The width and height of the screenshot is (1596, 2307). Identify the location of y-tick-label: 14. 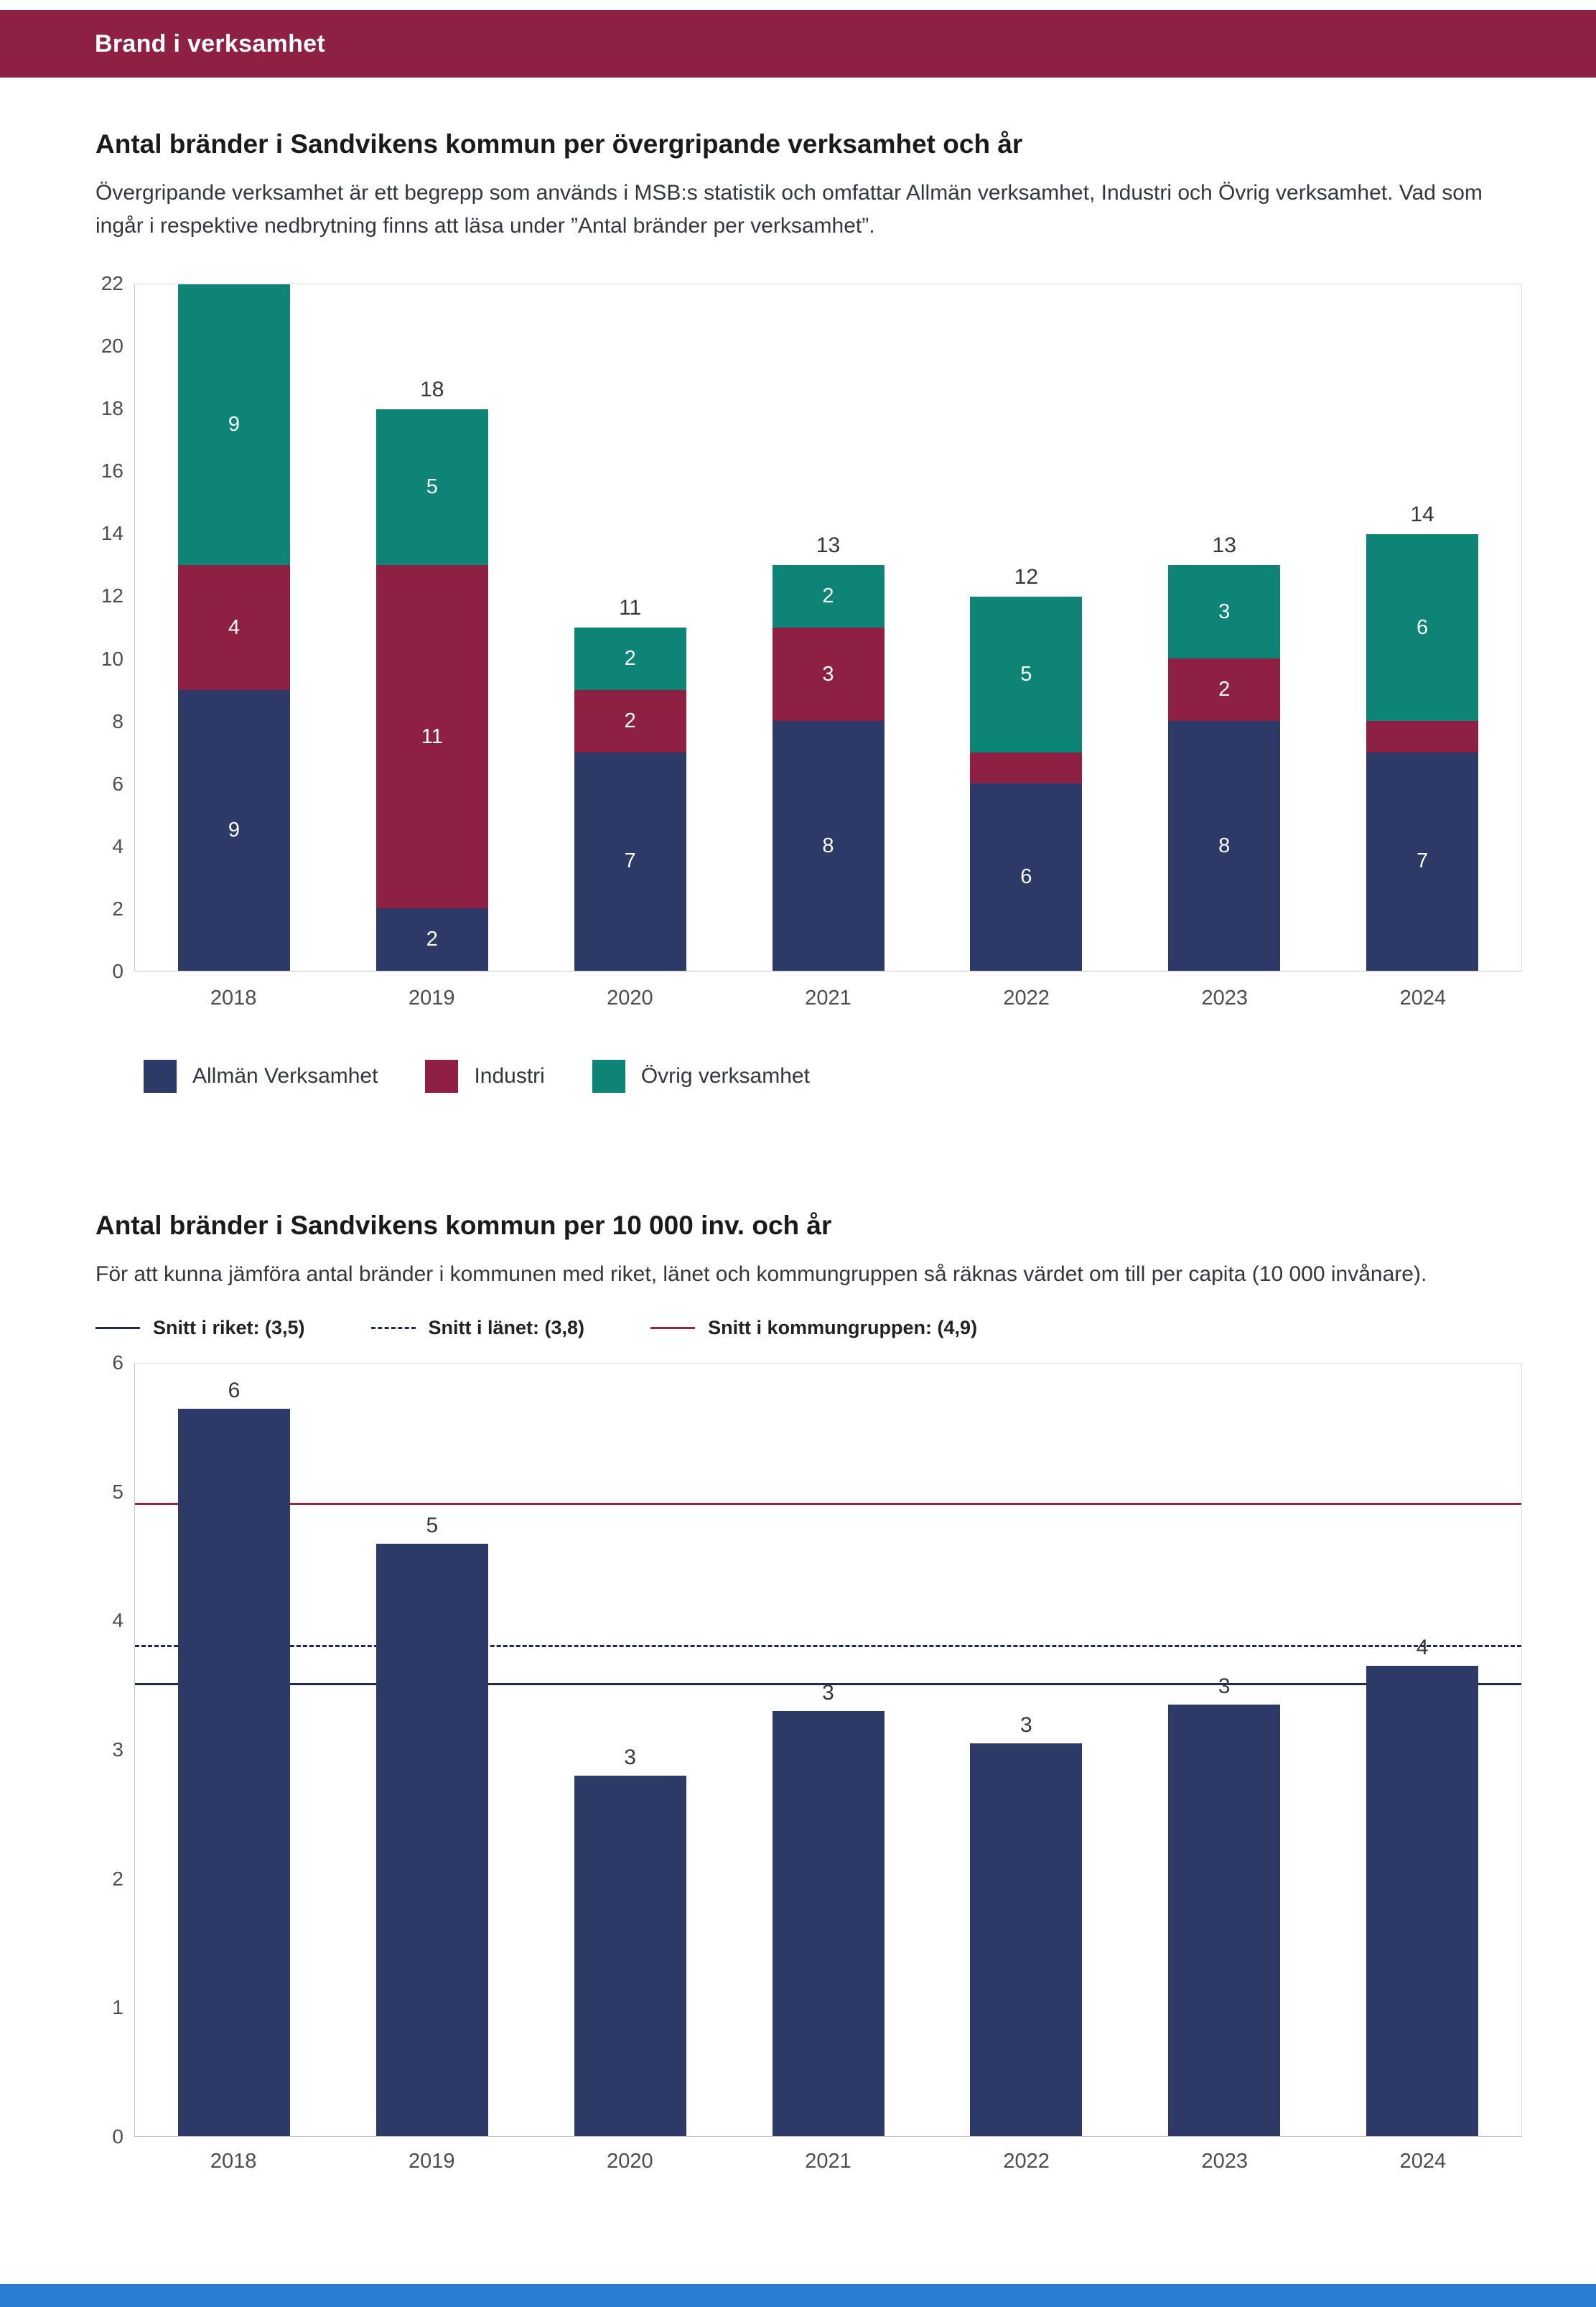
(112, 533).